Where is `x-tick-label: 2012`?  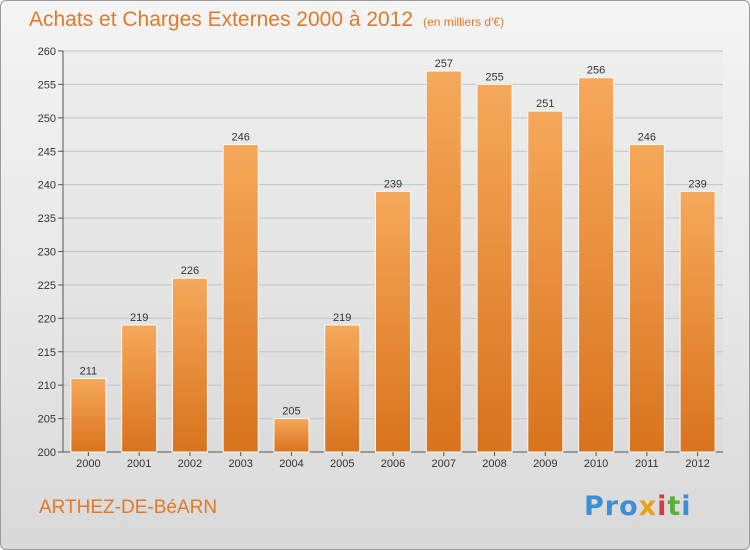
x-tick-label: 2012 is located at coordinates (697, 464).